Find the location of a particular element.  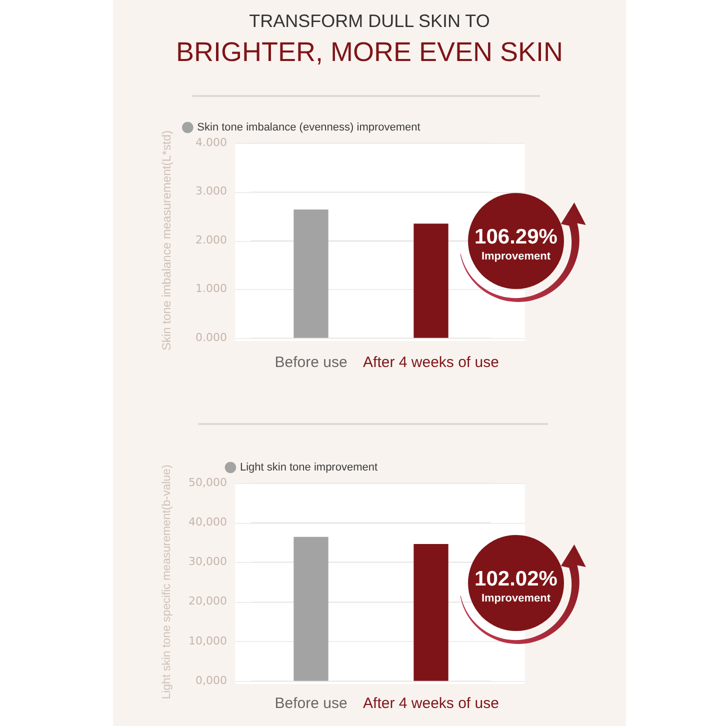

y-tick-label: 20,000 is located at coordinates (207, 601).